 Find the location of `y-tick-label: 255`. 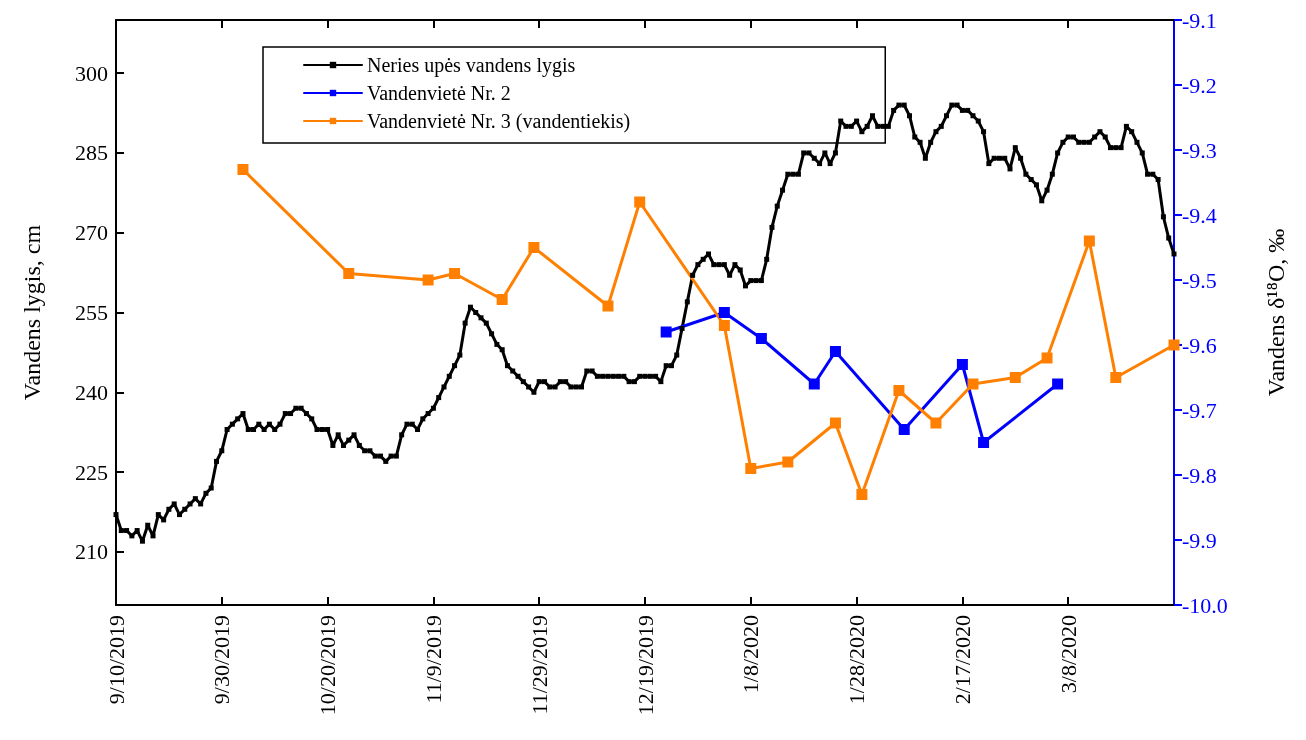

y-tick-label: 255 is located at coordinates (91, 312).